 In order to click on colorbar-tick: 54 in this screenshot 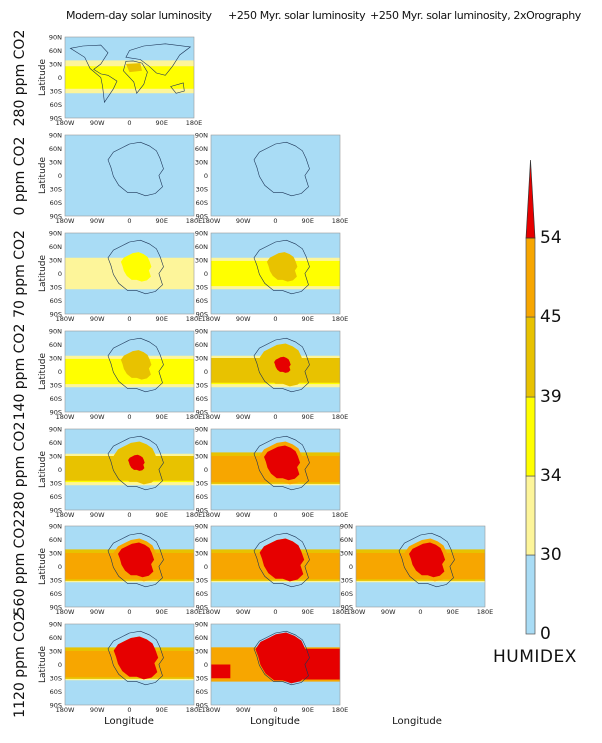, I will do `click(551, 238)`.